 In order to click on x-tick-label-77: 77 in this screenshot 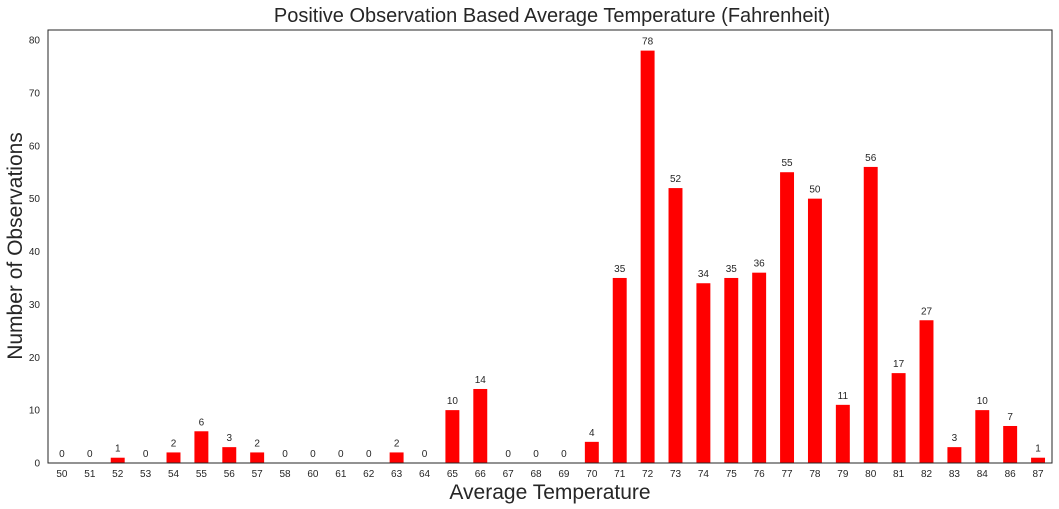, I will do `click(787, 474)`.